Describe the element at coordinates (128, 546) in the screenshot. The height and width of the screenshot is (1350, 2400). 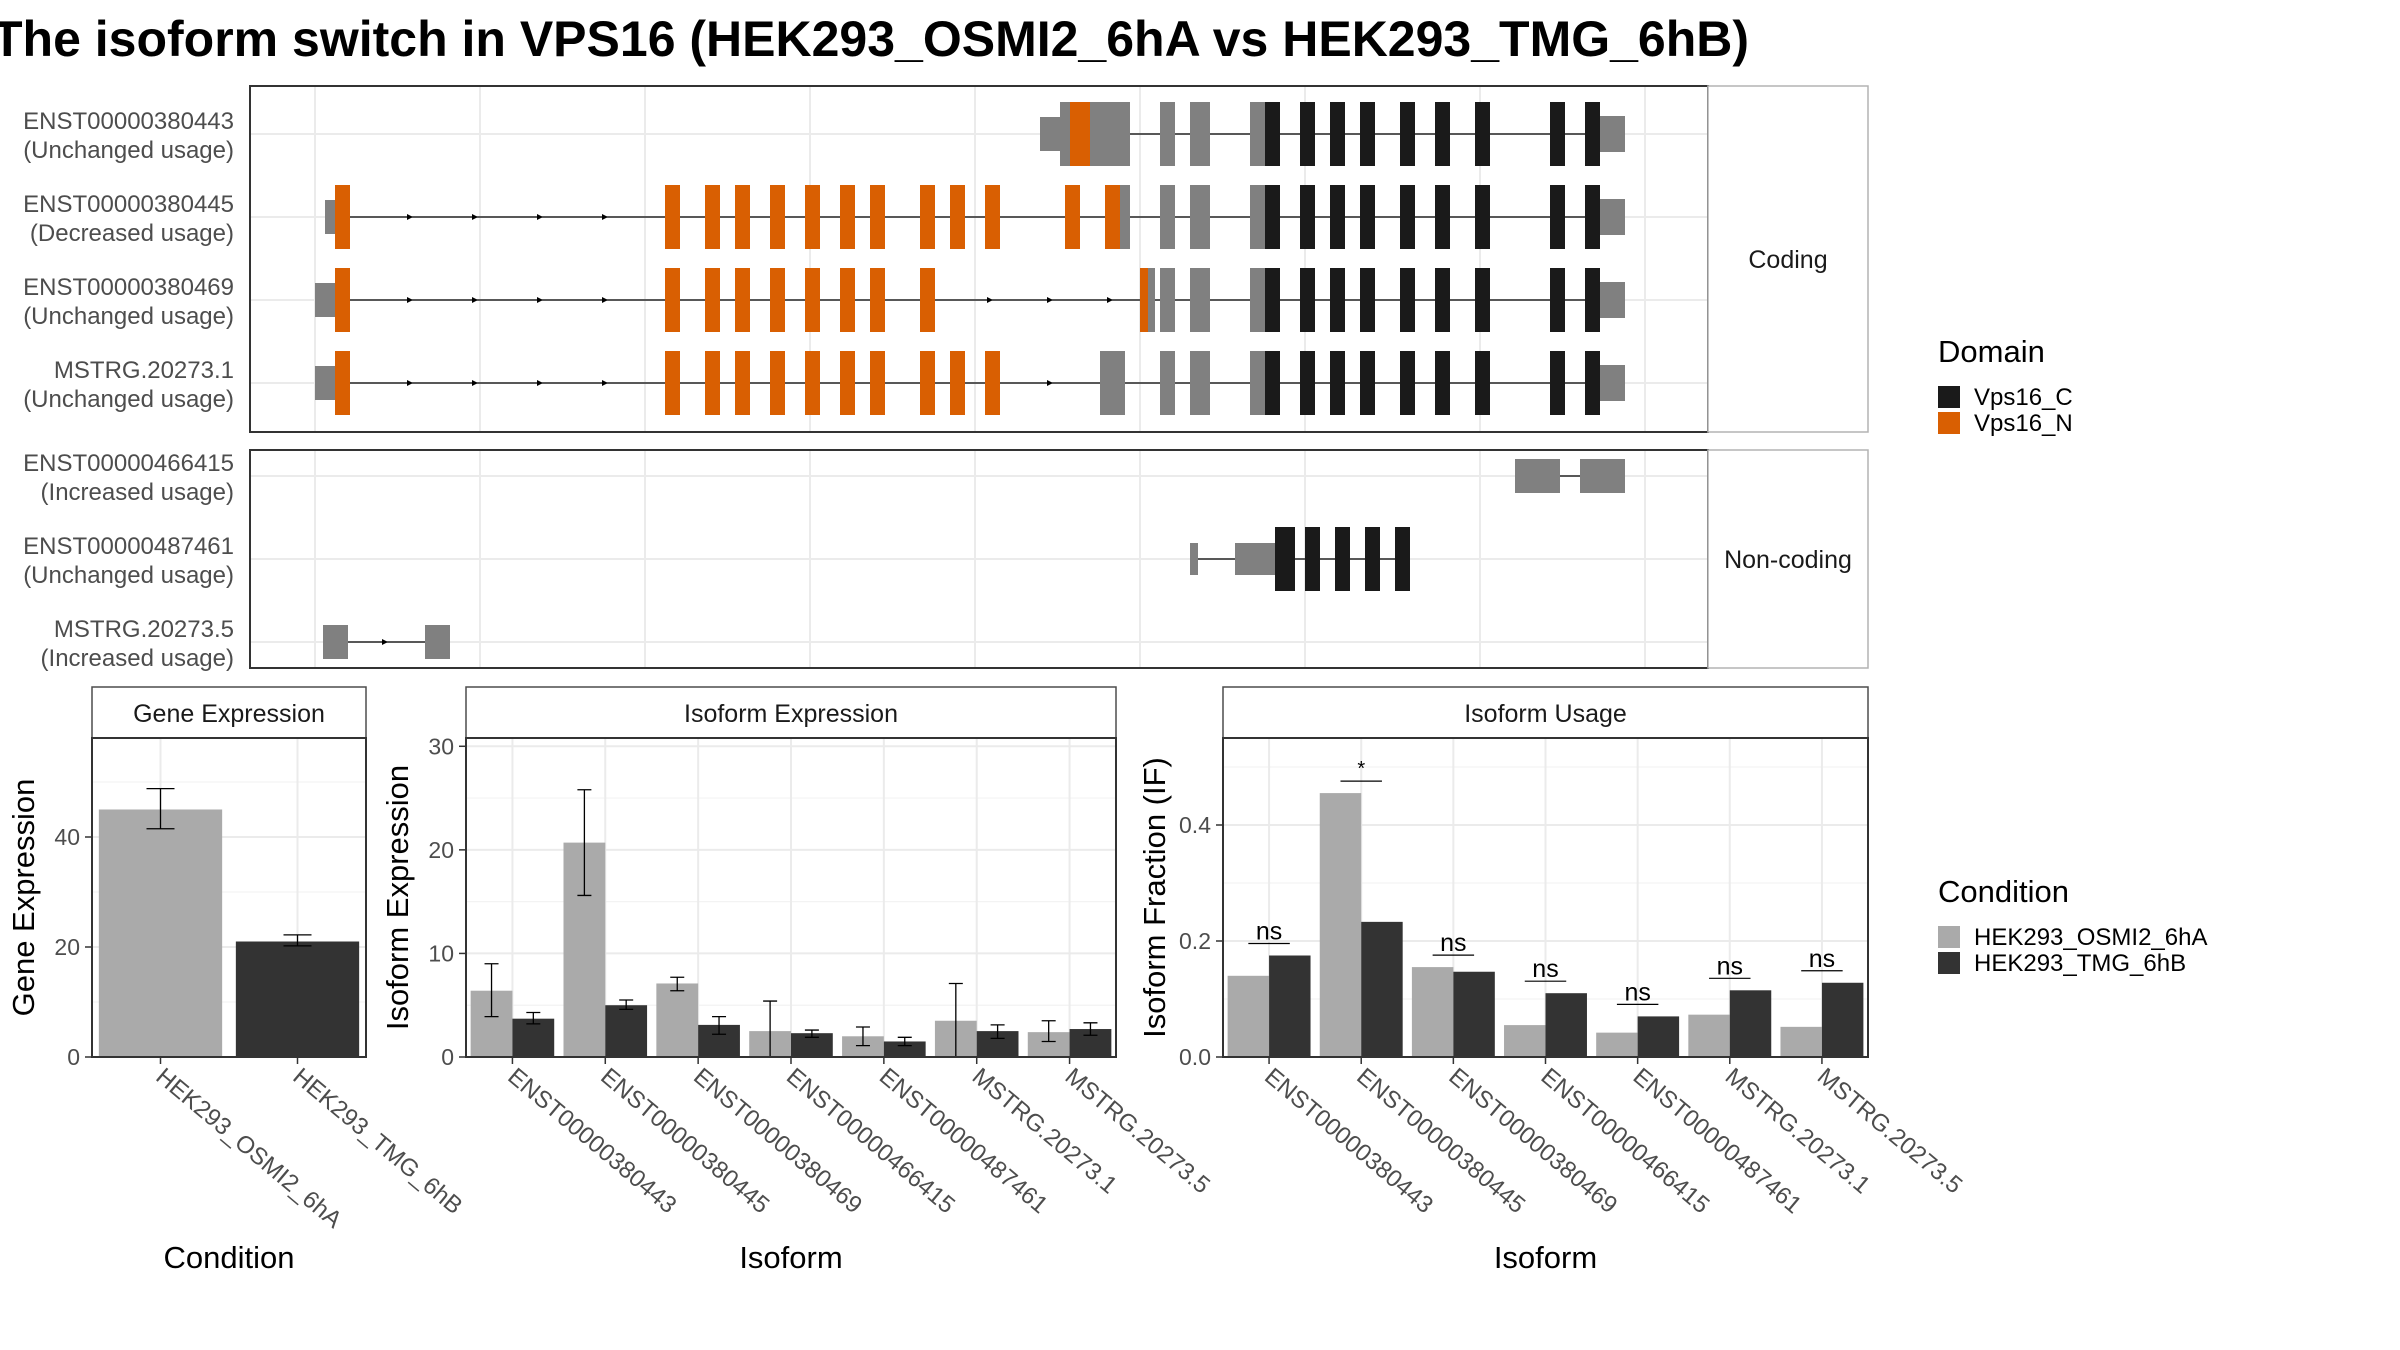
I see `transcript-id-label: ENST00000487461` at that location.